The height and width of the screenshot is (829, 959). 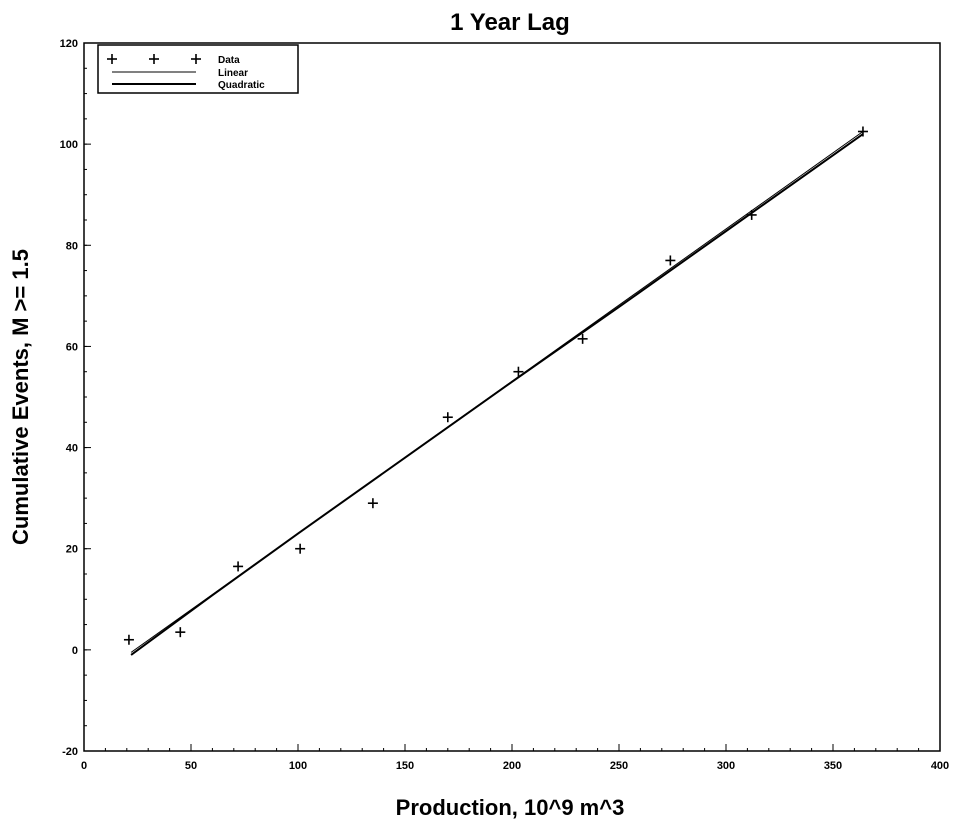 What do you see at coordinates (405, 766) in the screenshot?
I see `x-tick-label: 150` at bounding box center [405, 766].